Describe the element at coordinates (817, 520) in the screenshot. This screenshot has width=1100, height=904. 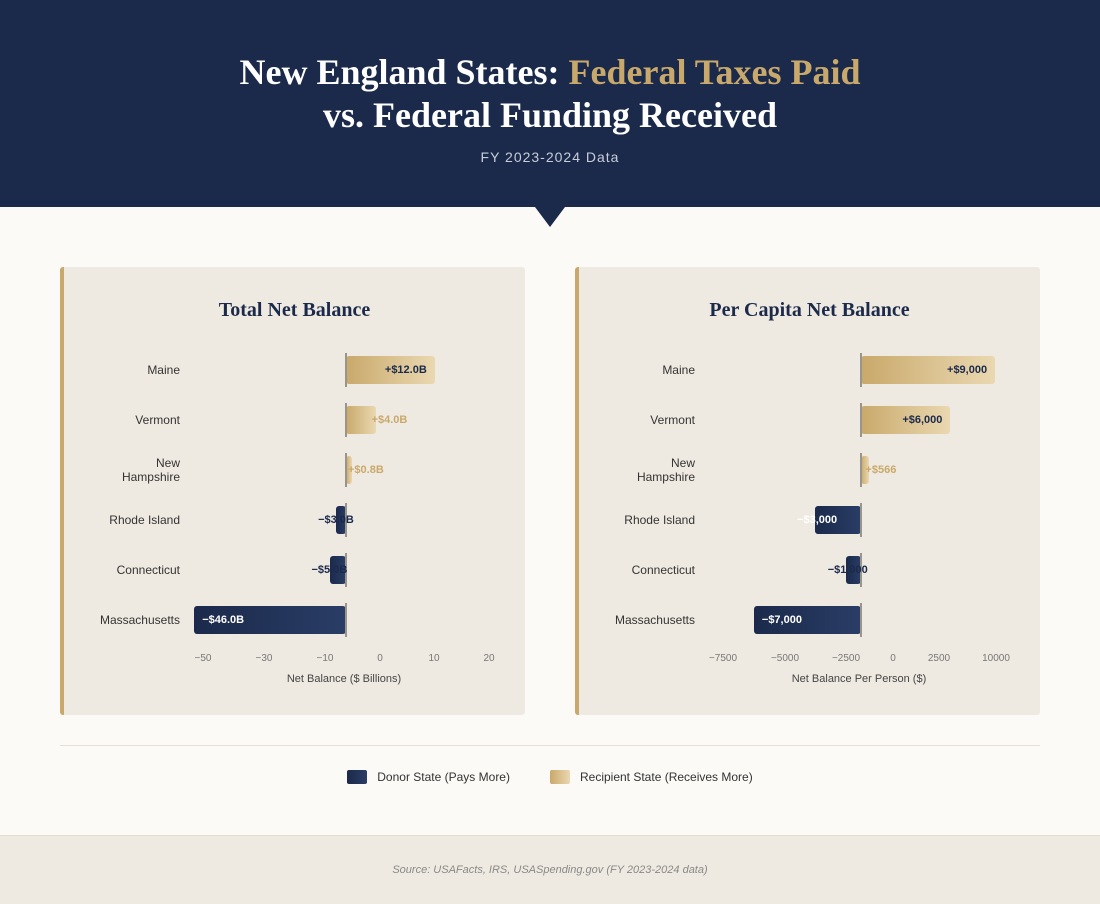
I see `value-label: −$3,000` at that location.